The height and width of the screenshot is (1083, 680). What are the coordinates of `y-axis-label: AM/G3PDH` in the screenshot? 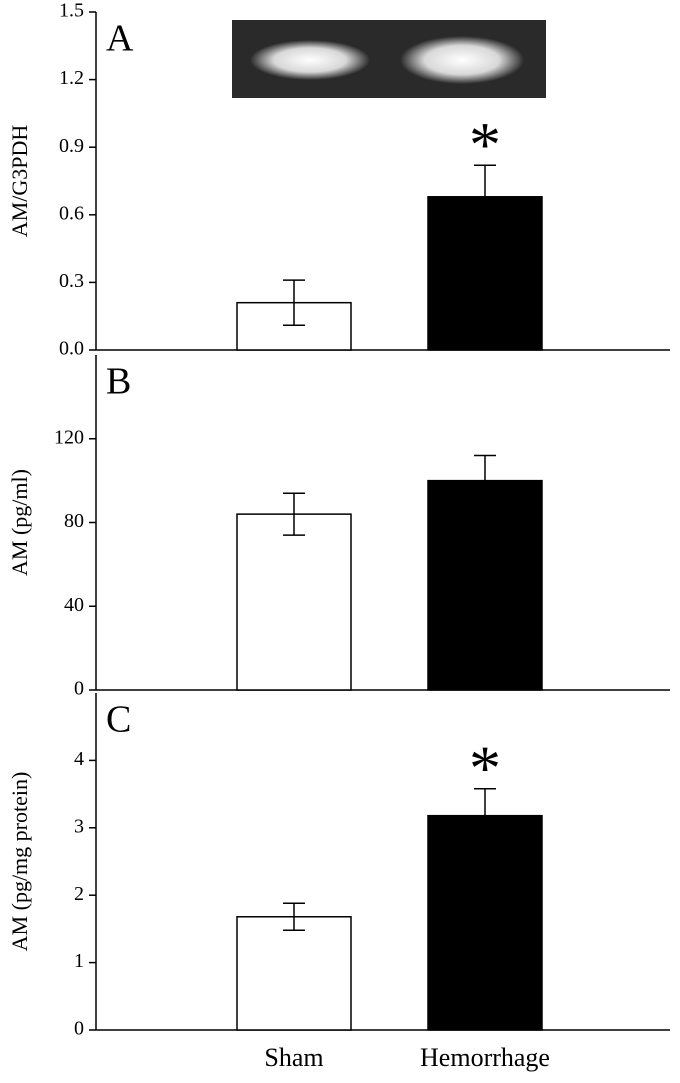 It's located at (19, 181).